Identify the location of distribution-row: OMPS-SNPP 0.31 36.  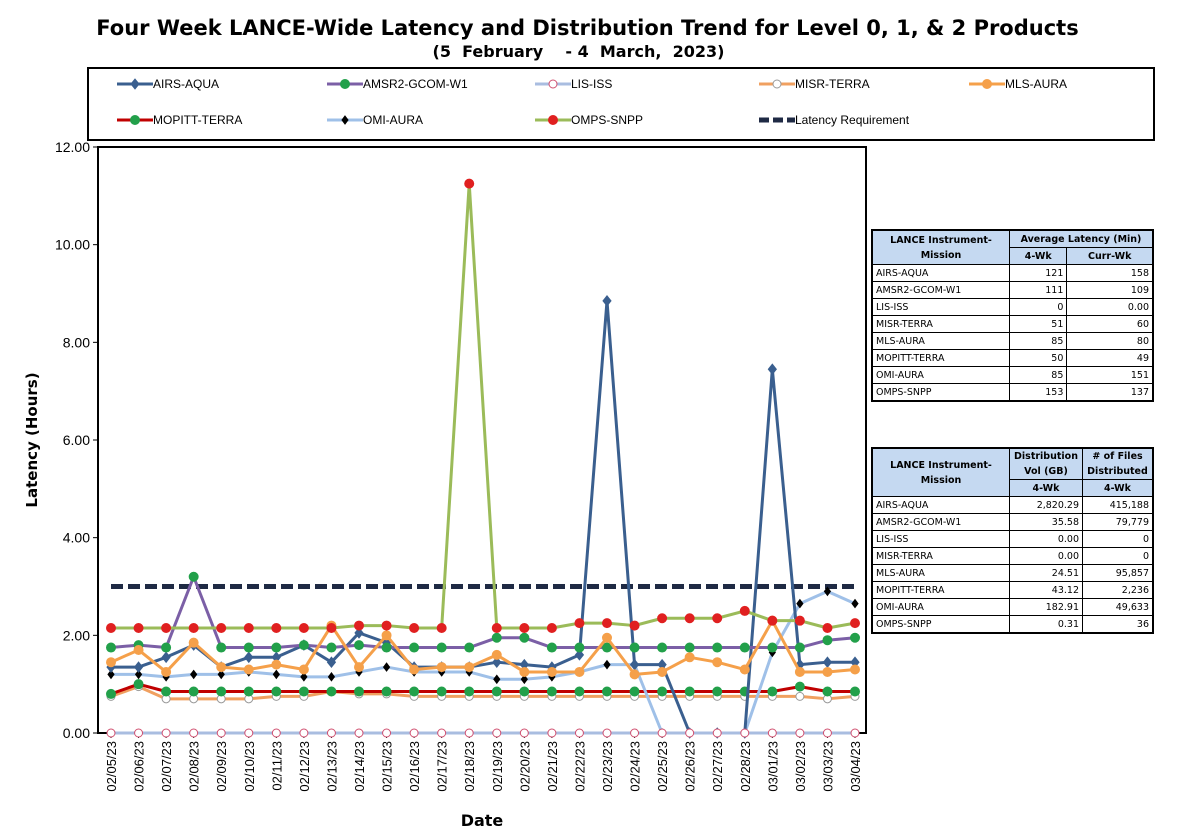
(1012, 624).